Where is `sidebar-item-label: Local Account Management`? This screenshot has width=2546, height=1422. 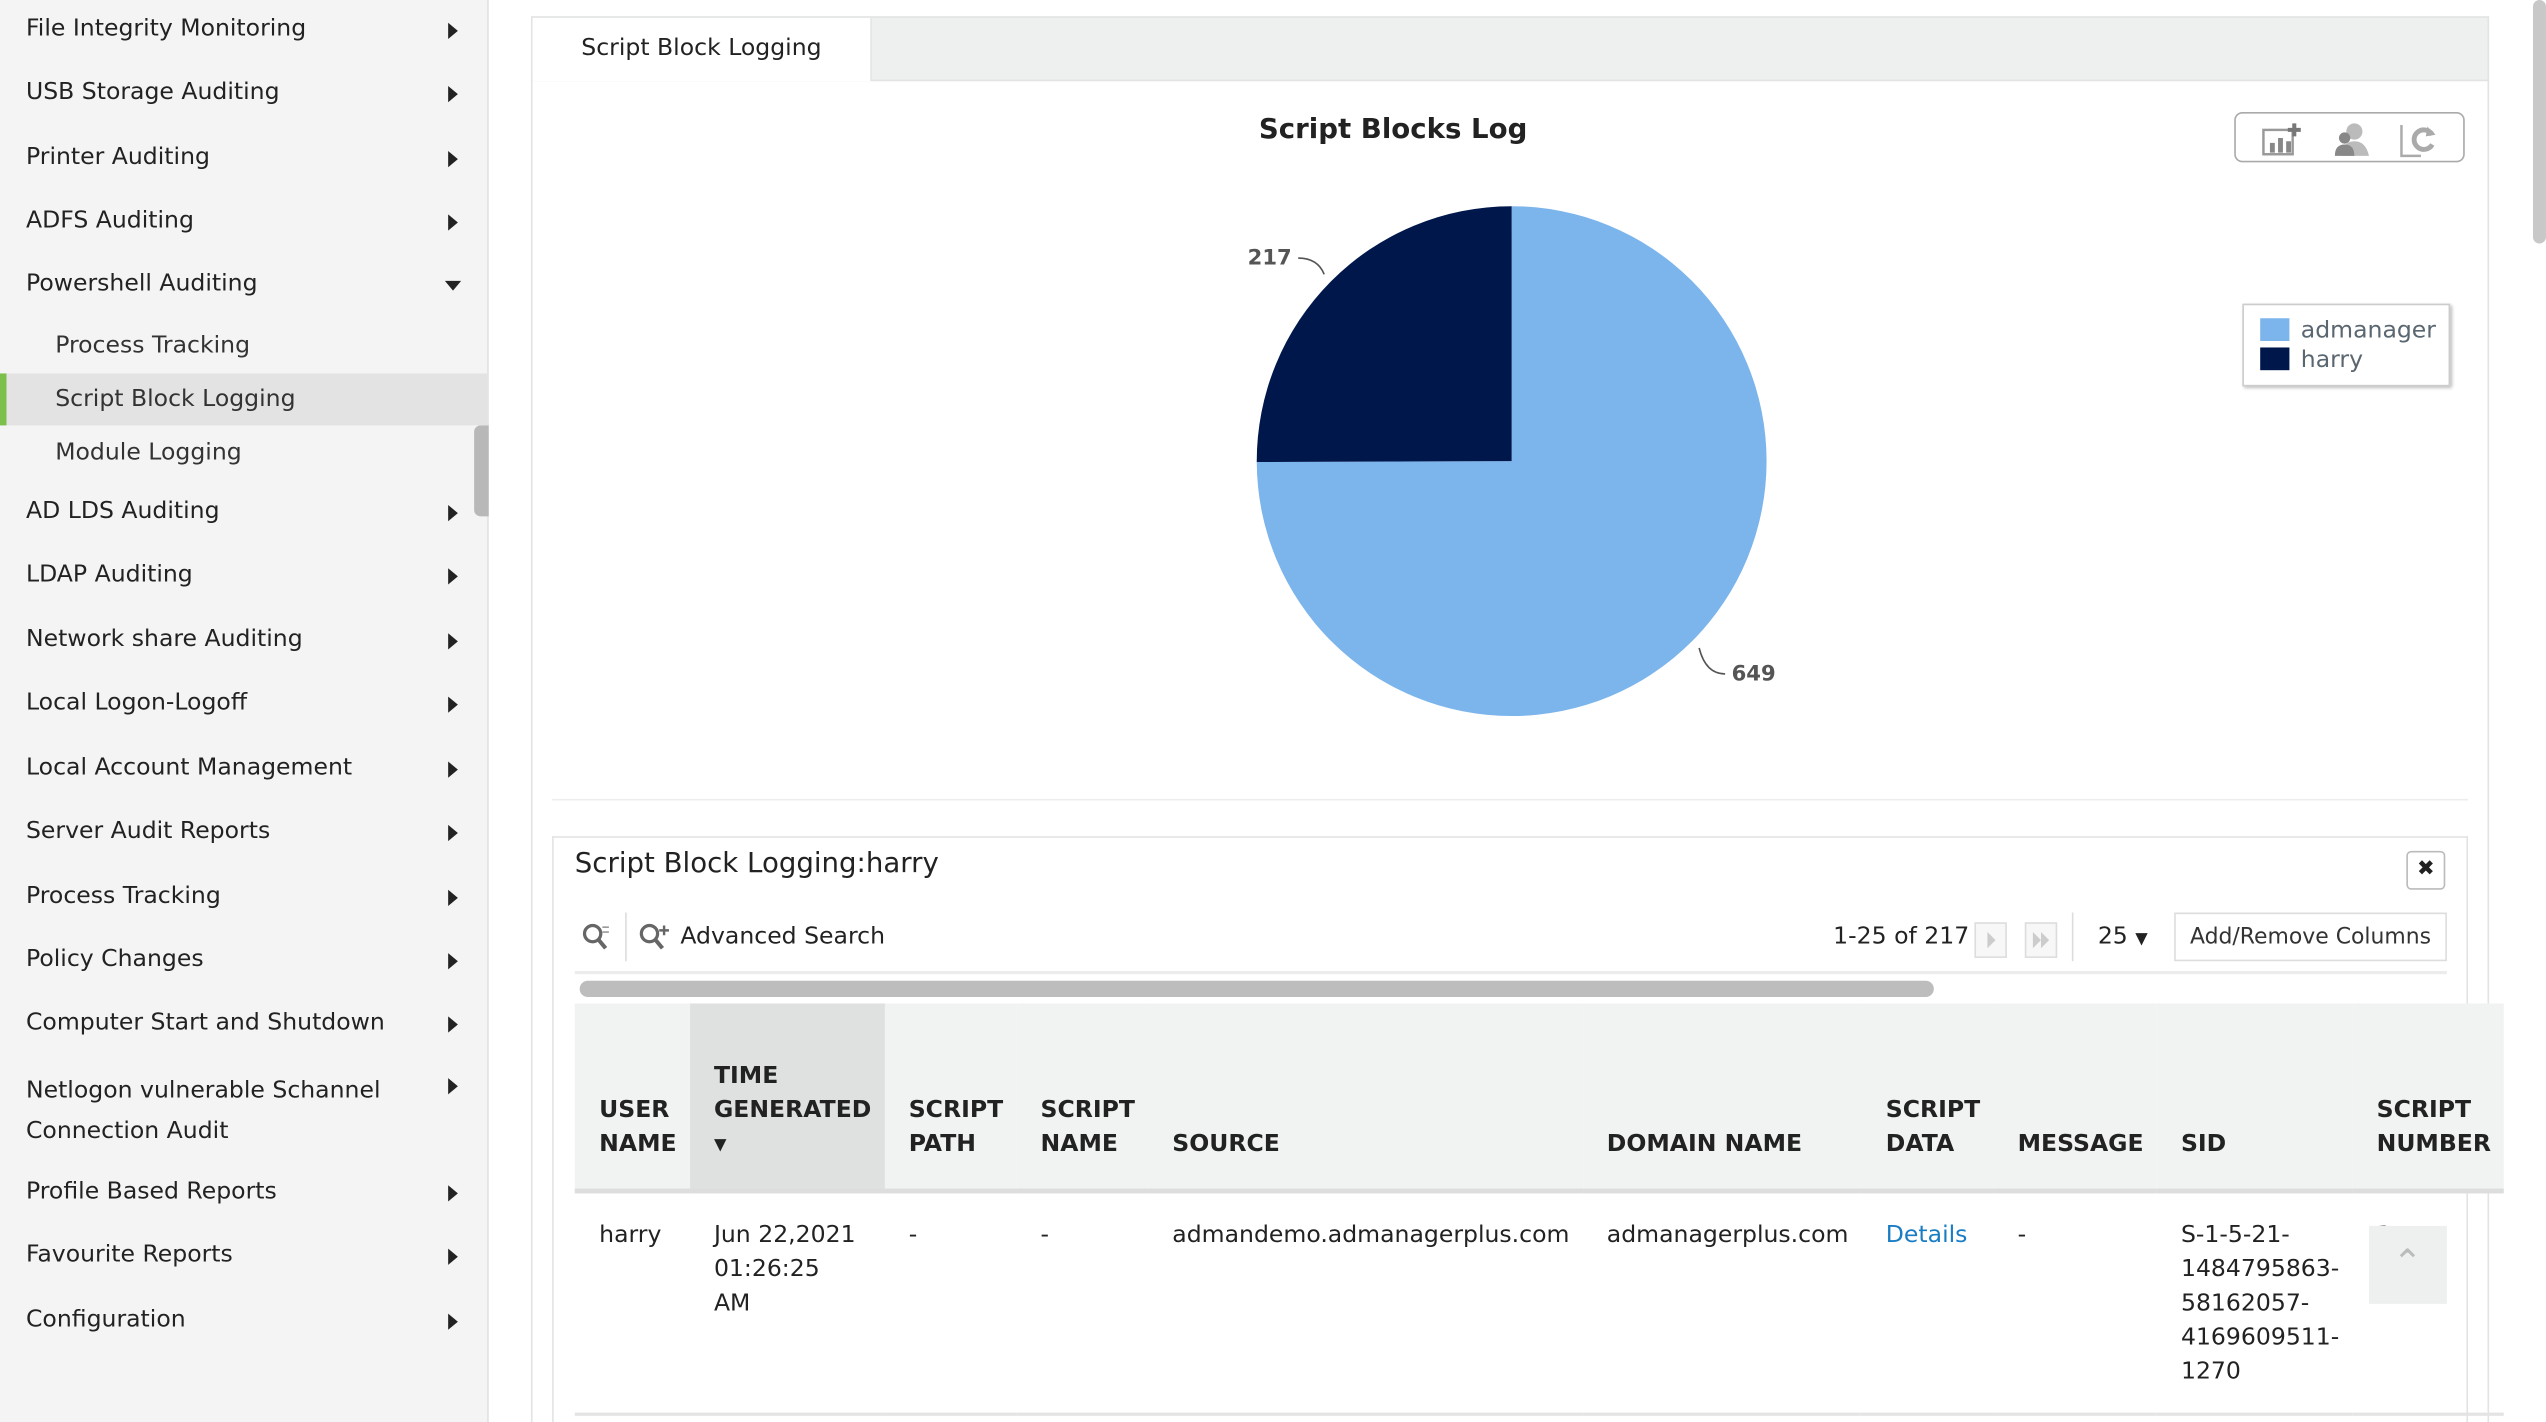 sidebar-item-label: Local Account Management is located at coordinates (189, 768).